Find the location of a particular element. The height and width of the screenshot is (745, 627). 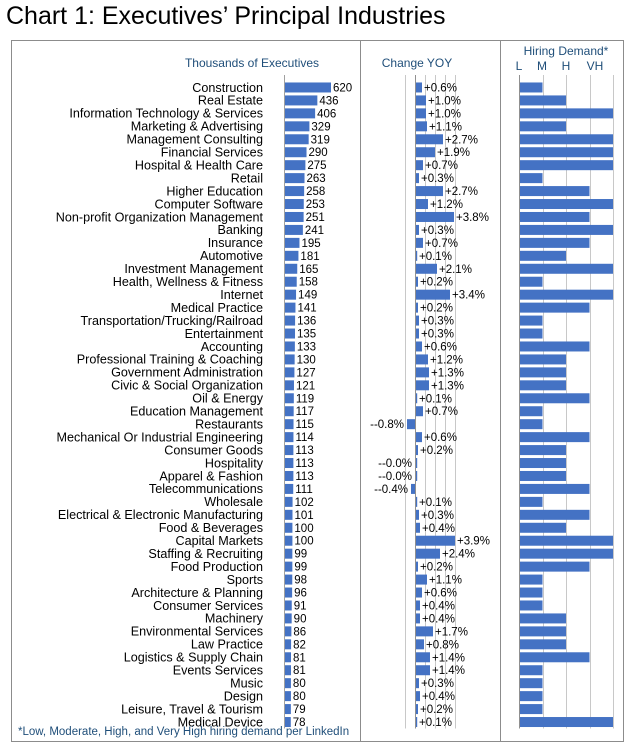

exec-value-label: 141 is located at coordinates (306, 309).